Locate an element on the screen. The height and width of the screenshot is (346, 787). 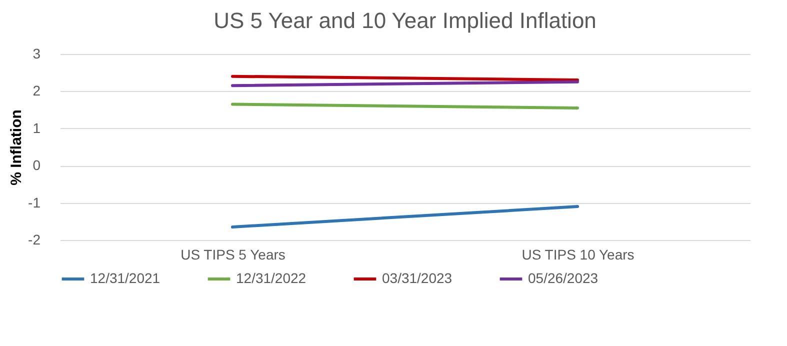
y-tick-label: 0 is located at coordinates (36, 165).